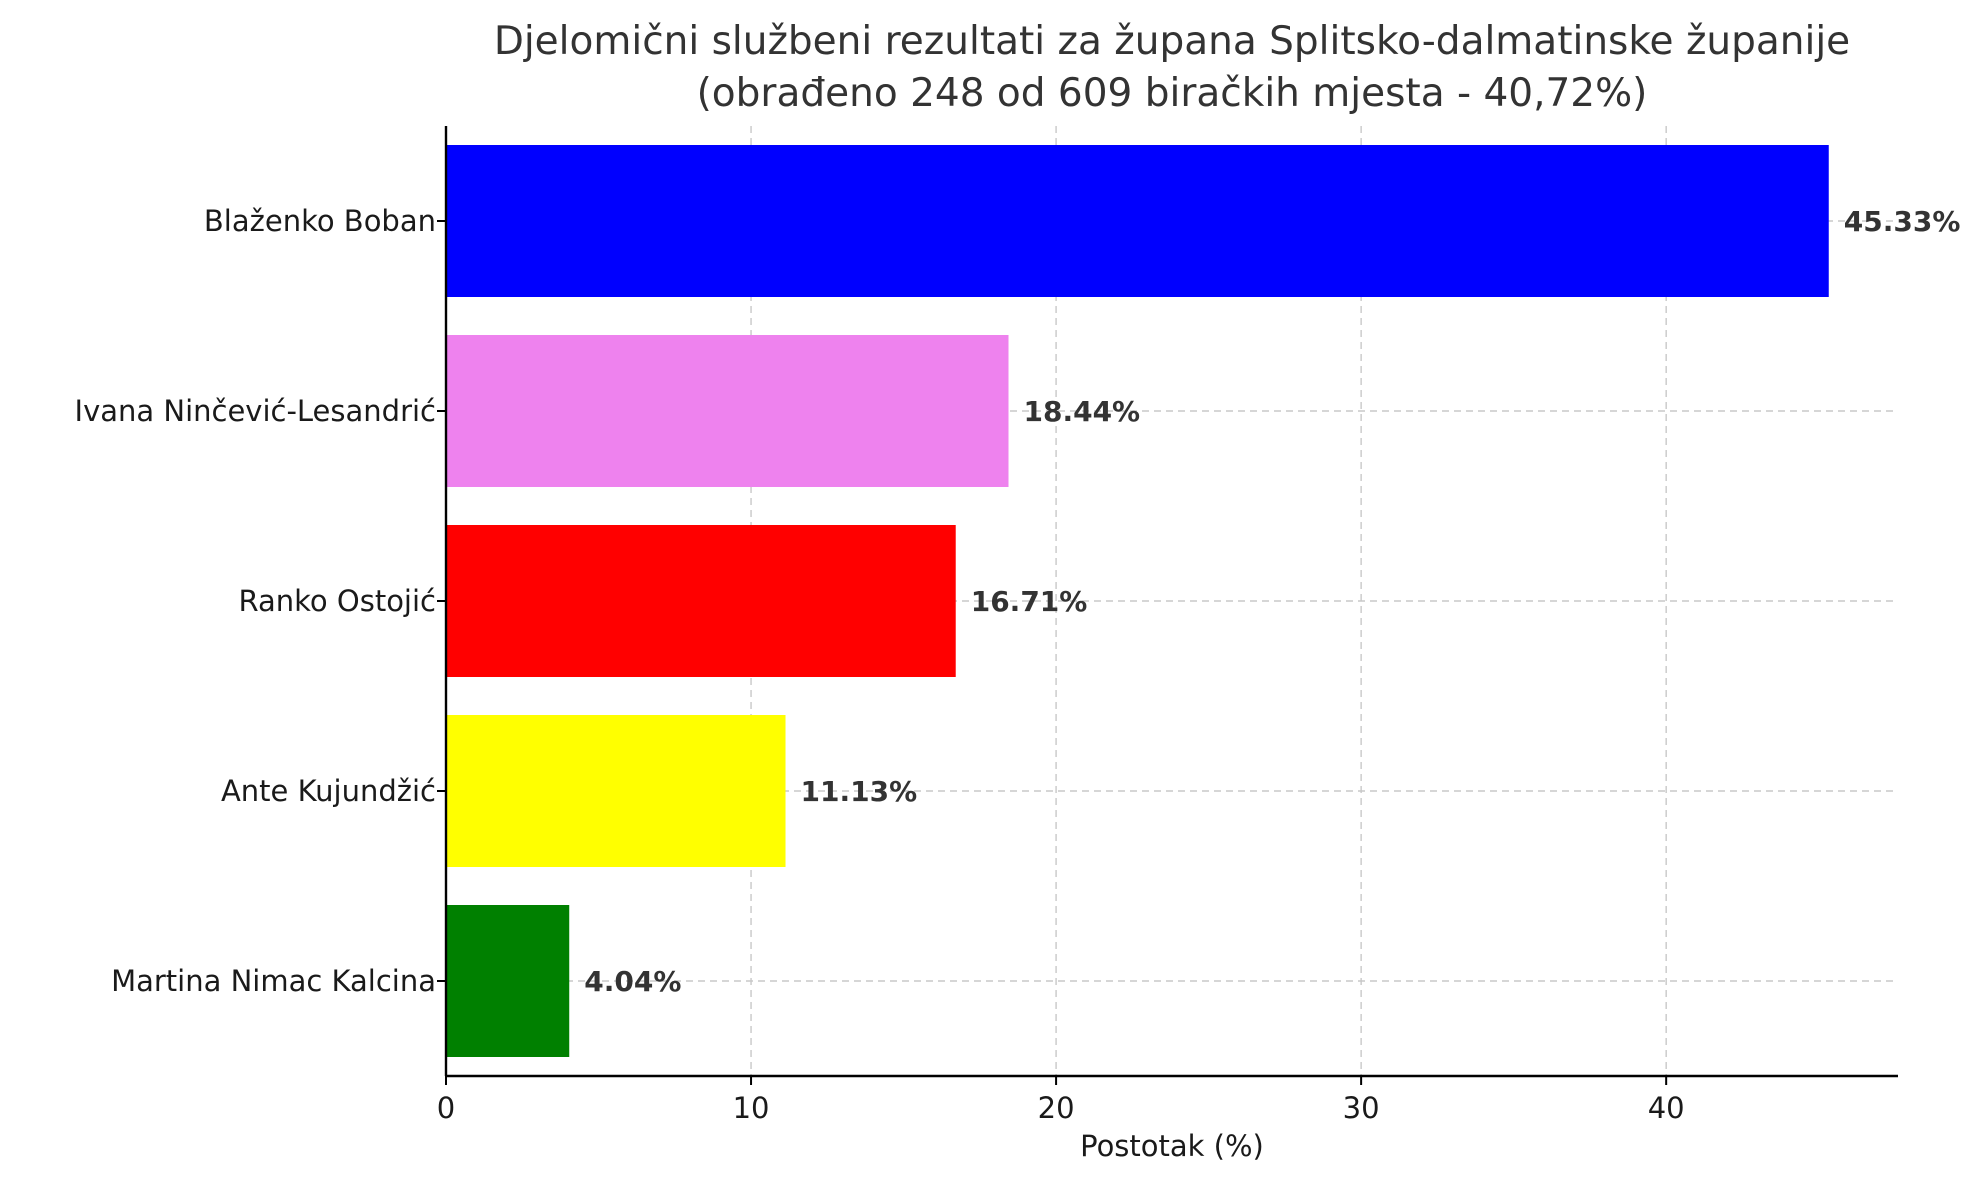  Describe the element at coordinates (859, 791) in the screenshot. I see `data-label: 11.13%` at that location.